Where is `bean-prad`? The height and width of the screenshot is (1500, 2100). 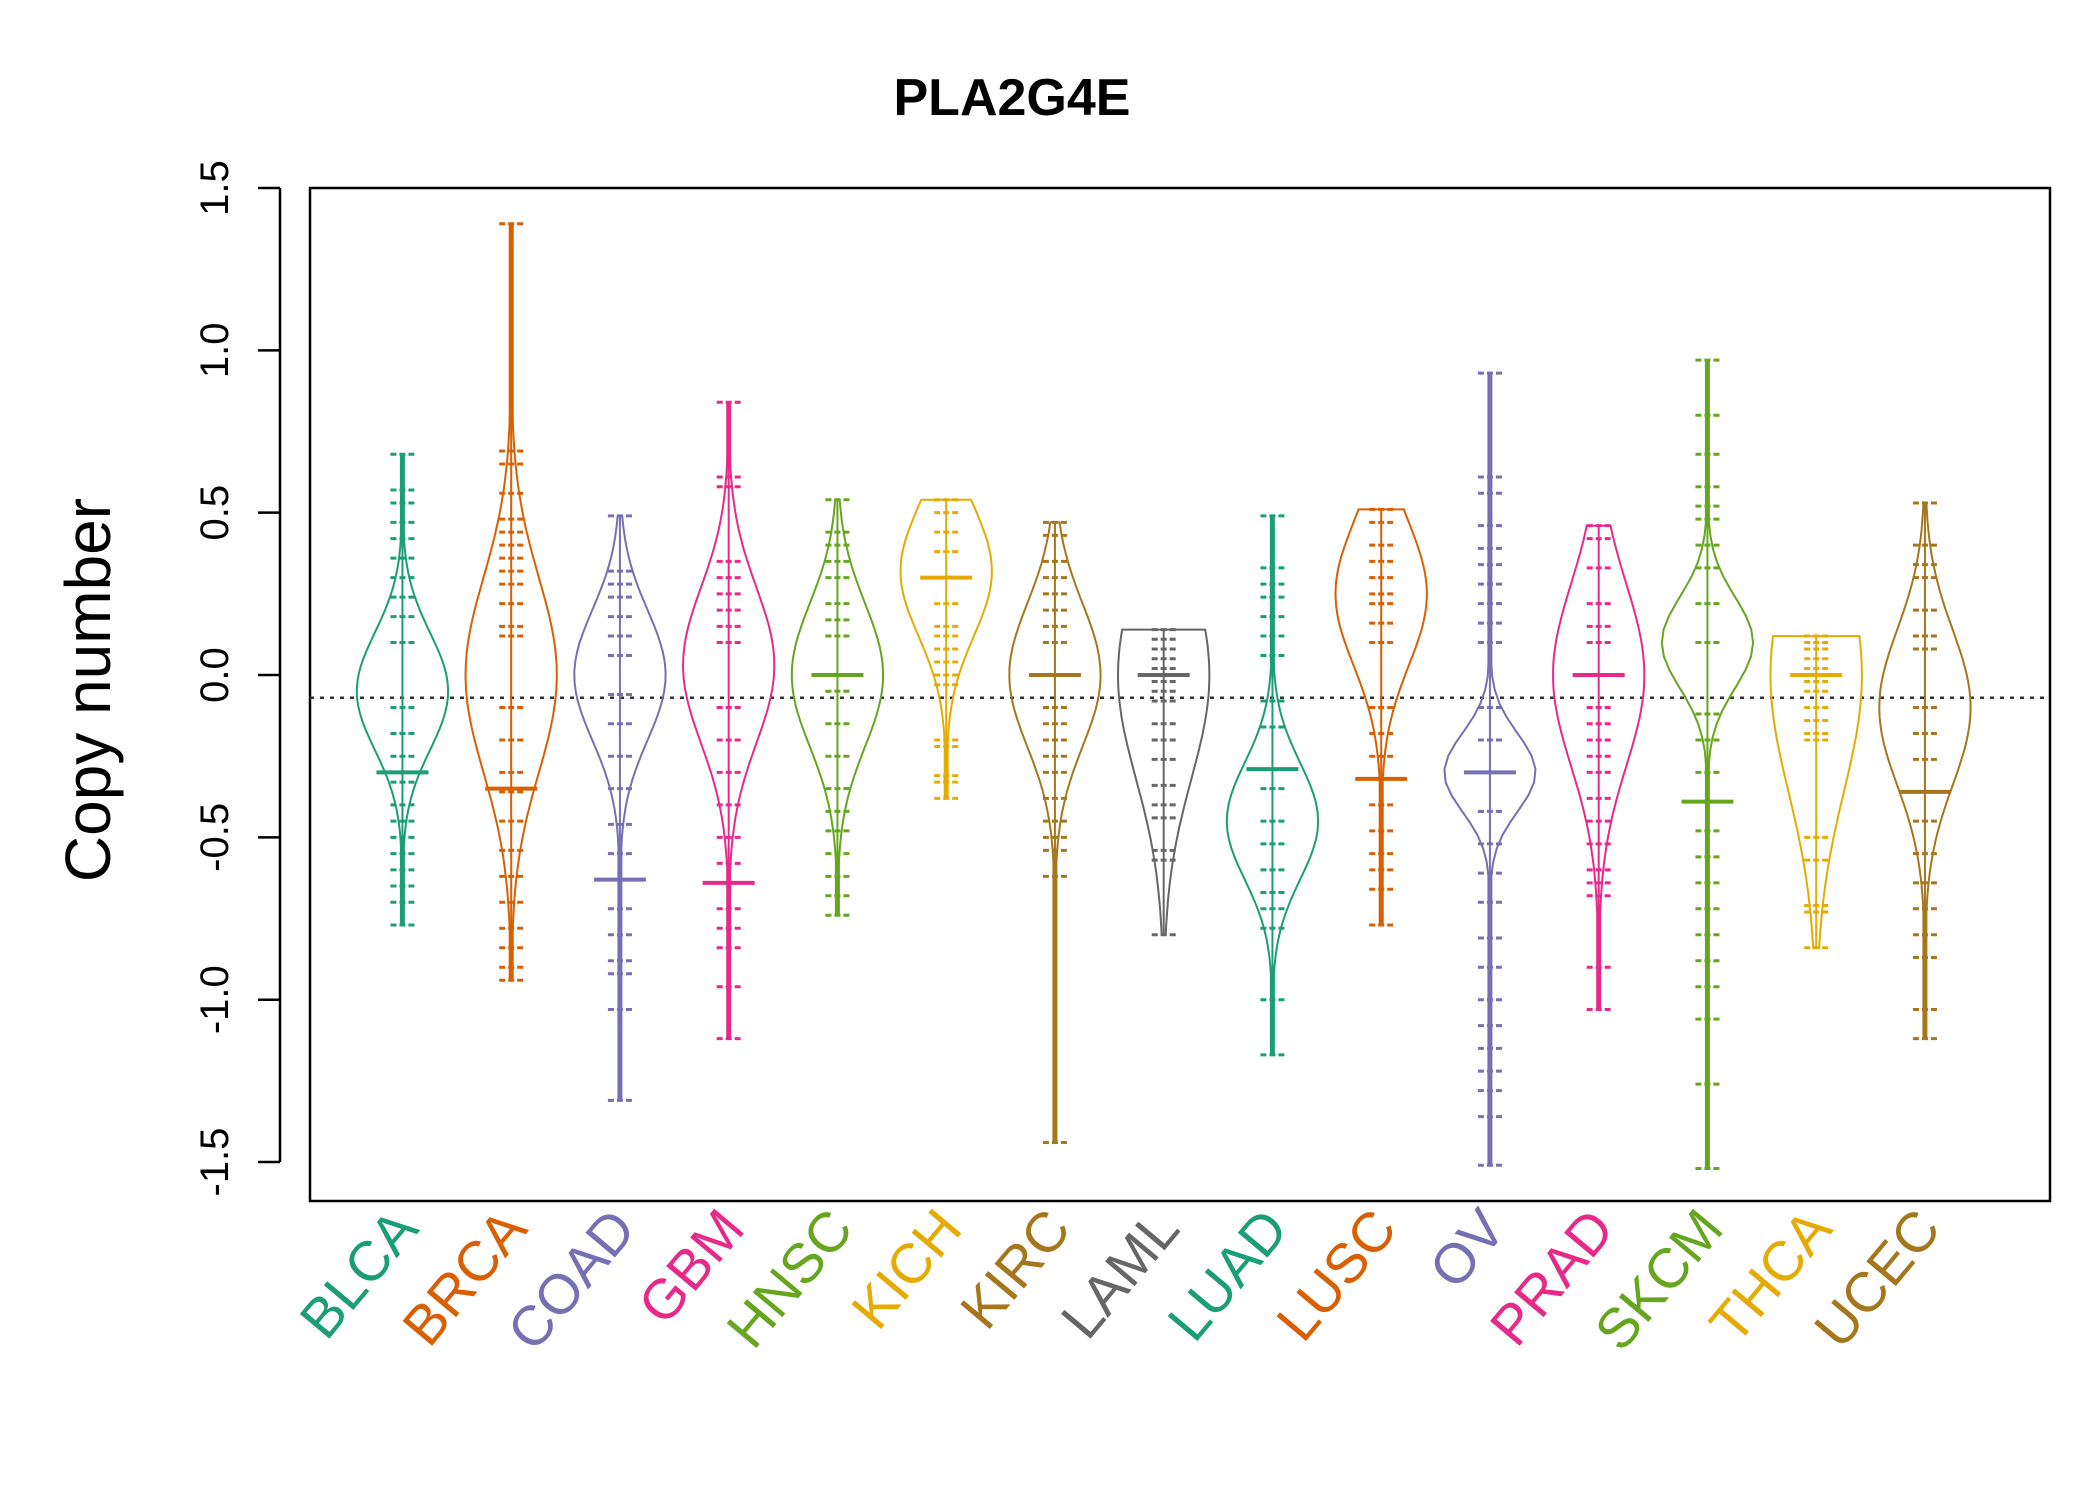 bean-prad is located at coordinates (1599, 767).